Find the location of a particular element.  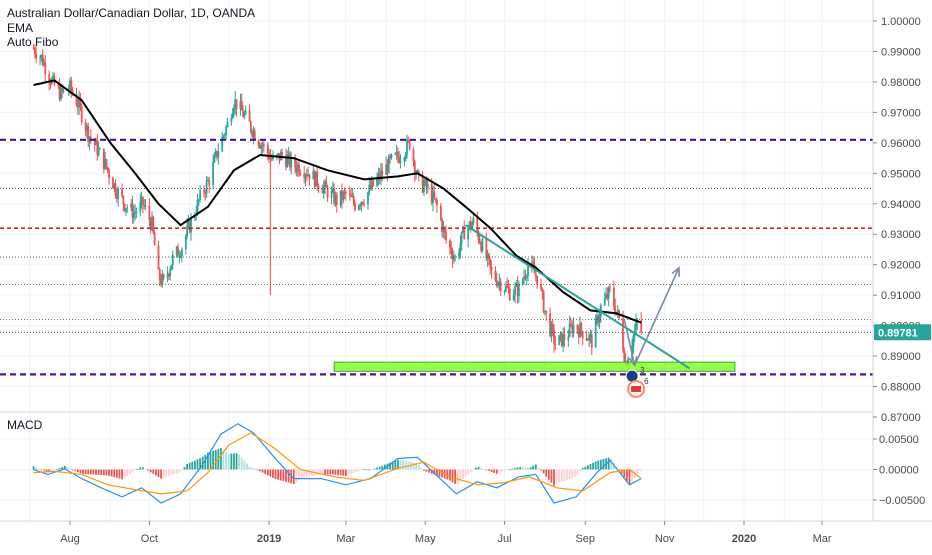

current-price-label: 0.89781 is located at coordinates (898, 333).